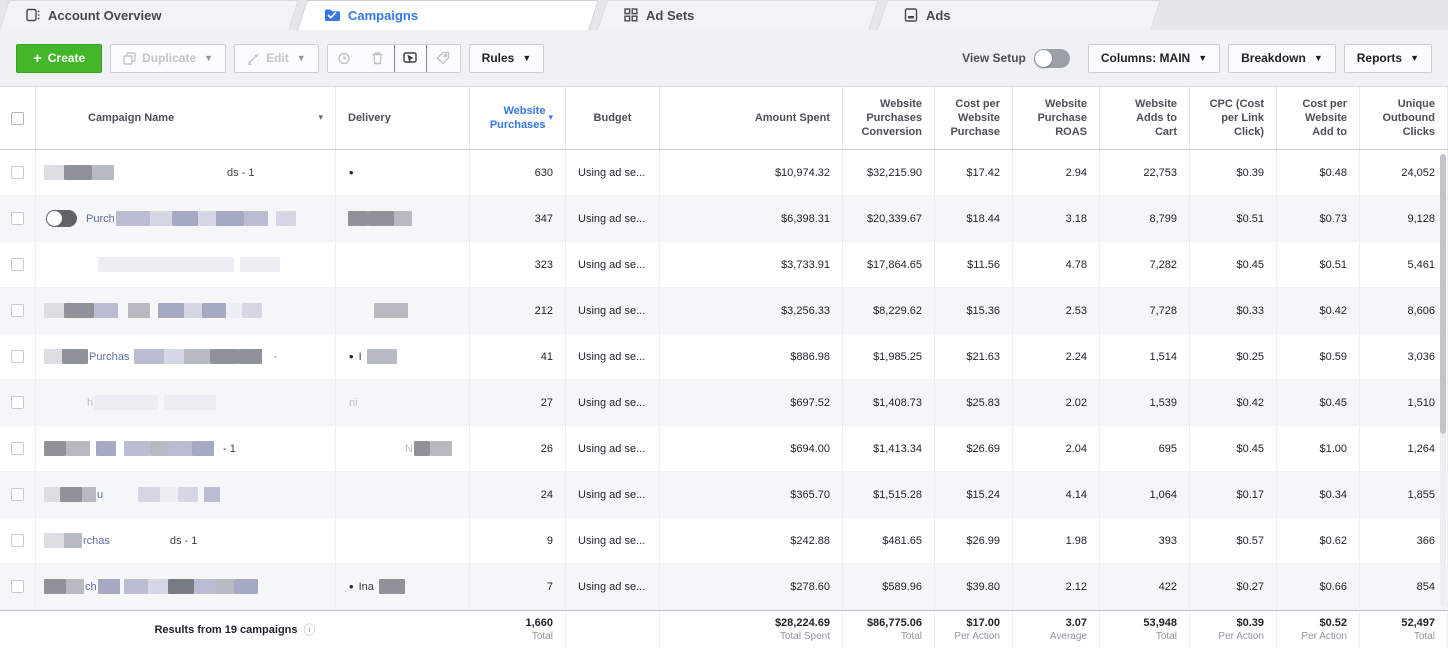 The image size is (1448, 648). What do you see at coordinates (383, 15) in the screenshot?
I see `tab-label: Campaigns` at bounding box center [383, 15].